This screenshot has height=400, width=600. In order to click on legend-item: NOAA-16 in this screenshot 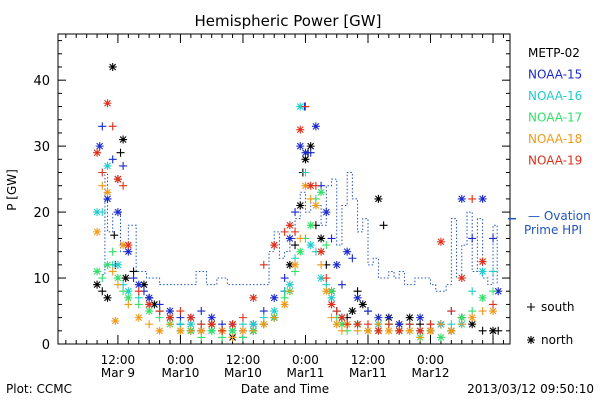, I will do `click(555, 96)`.